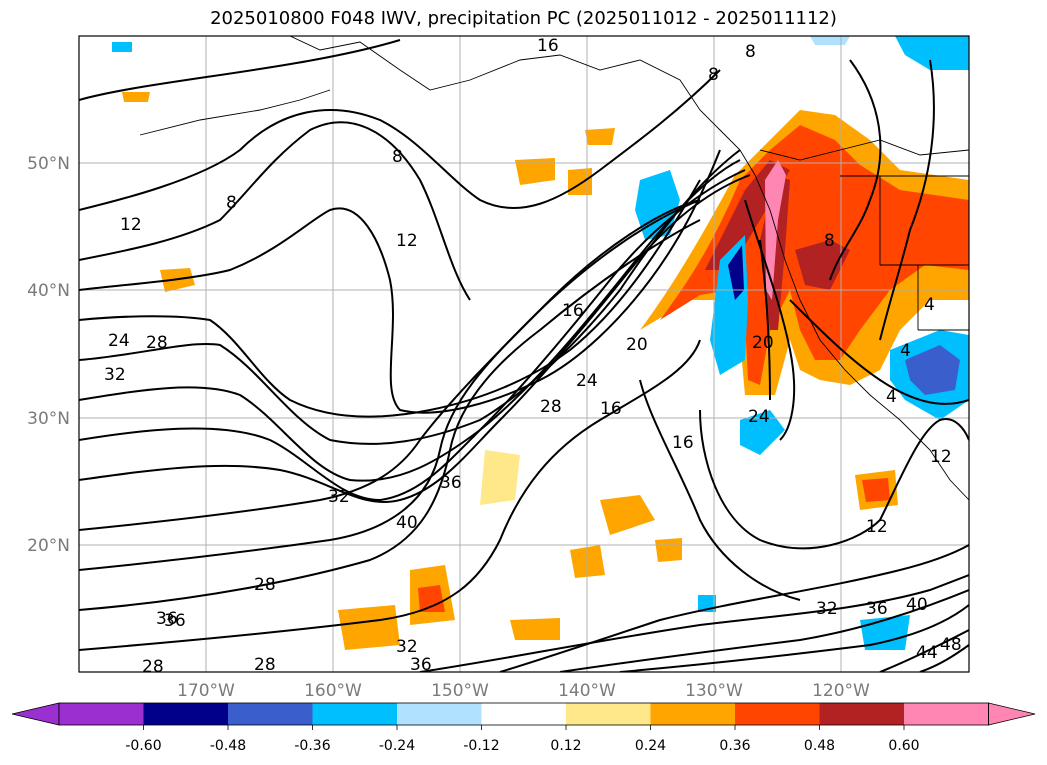 The height and width of the screenshot is (765, 1047). I want to click on contour-label: 44, so click(927, 653).